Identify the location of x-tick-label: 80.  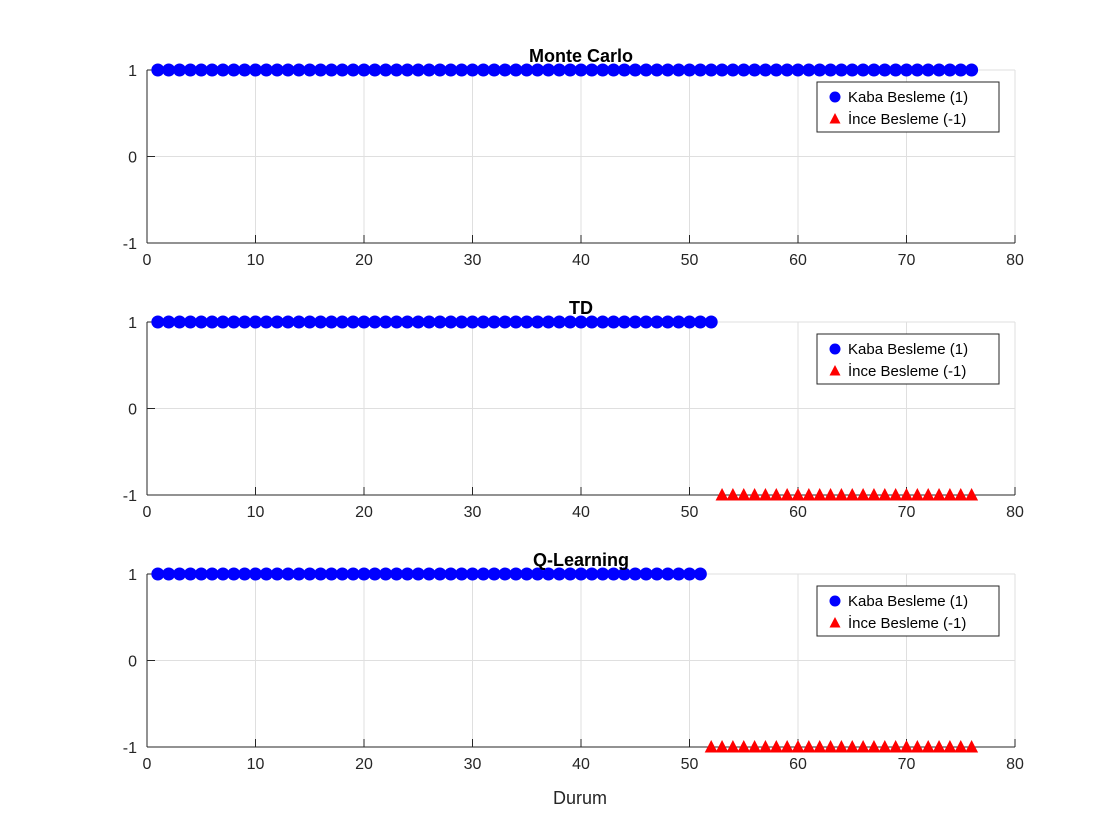
(1015, 512).